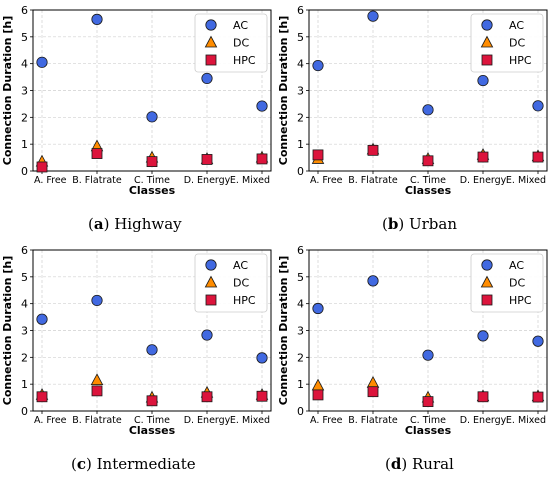  I want to click on caption-d: (d) Rural, so click(419, 464).